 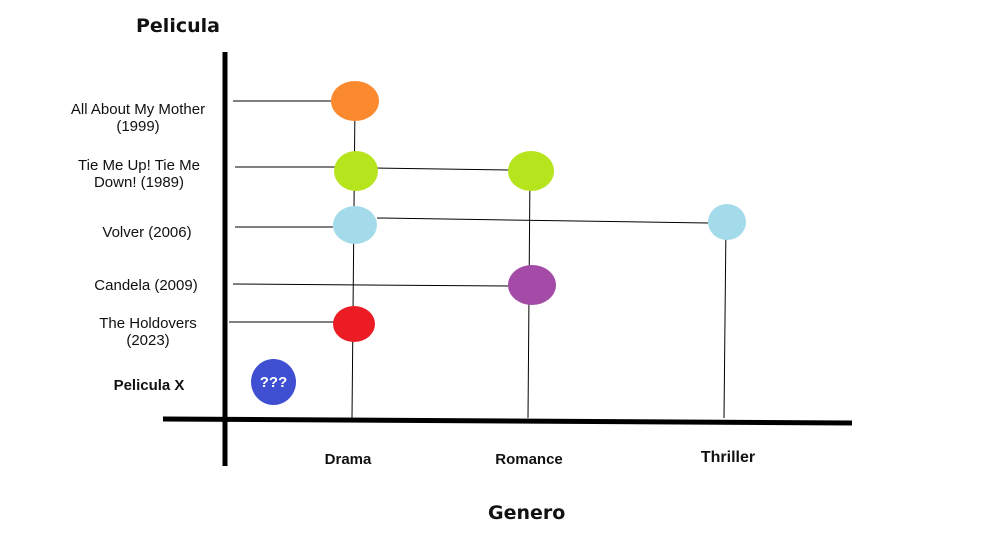 I want to click on y-axis-title: Pelicula, so click(x=178, y=26).